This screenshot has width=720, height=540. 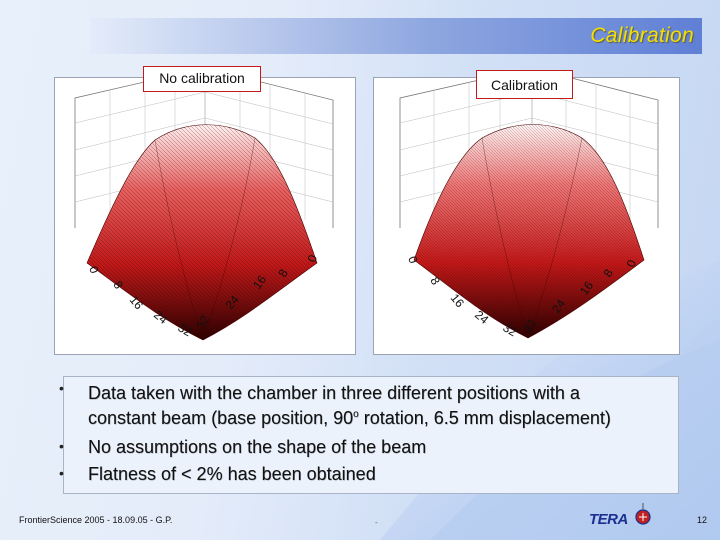 What do you see at coordinates (396, 36) in the screenshot?
I see `title-bar` at bounding box center [396, 36].